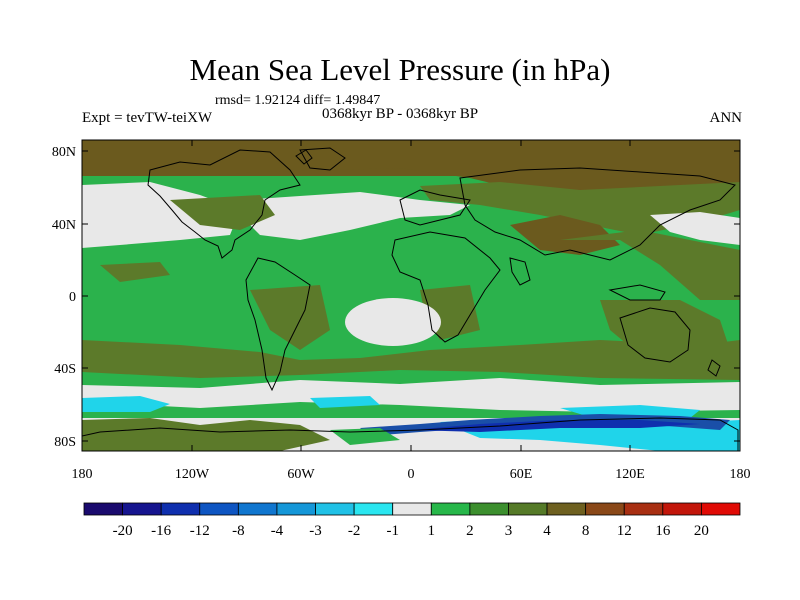 Image resolution: width=800 pixels, height=600 pixels. I want to click on colorbar-label: -3, so click(315, 531).